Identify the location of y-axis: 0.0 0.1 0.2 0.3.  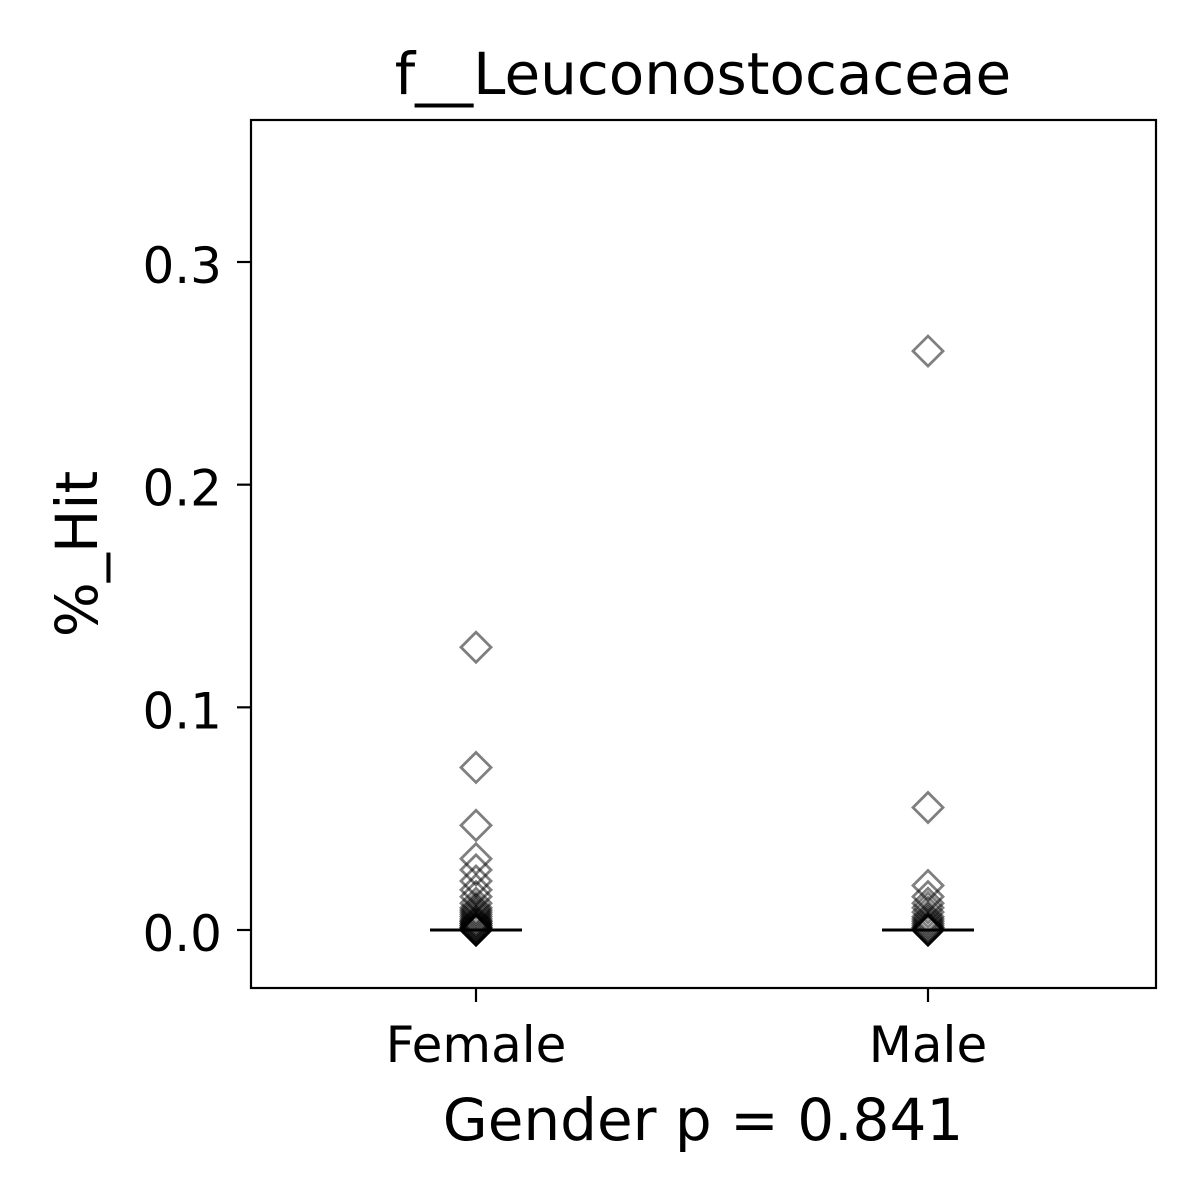
(196, 600).